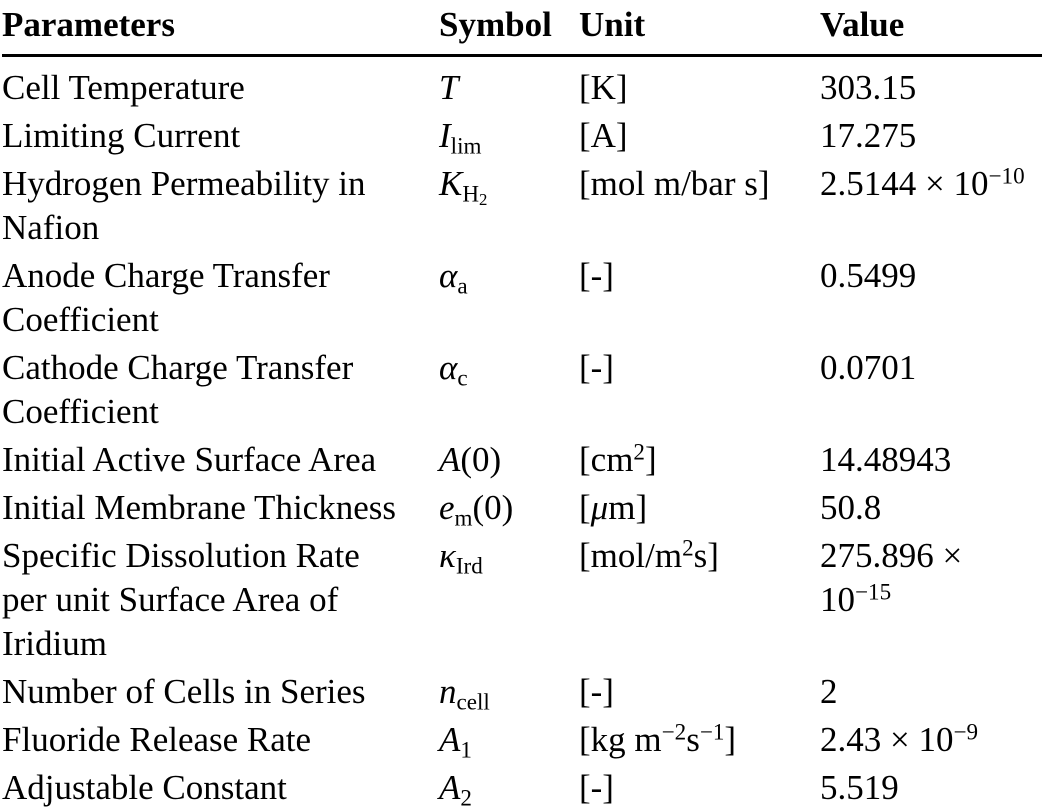 Image resolution: width=1044 pixels, height=812 pixels. What do you see at coordinates (220, 298) in the screenshot?
I see `parameter-cell: Anode Charge Transfer Coefficient` at bounding box center [220, 298].